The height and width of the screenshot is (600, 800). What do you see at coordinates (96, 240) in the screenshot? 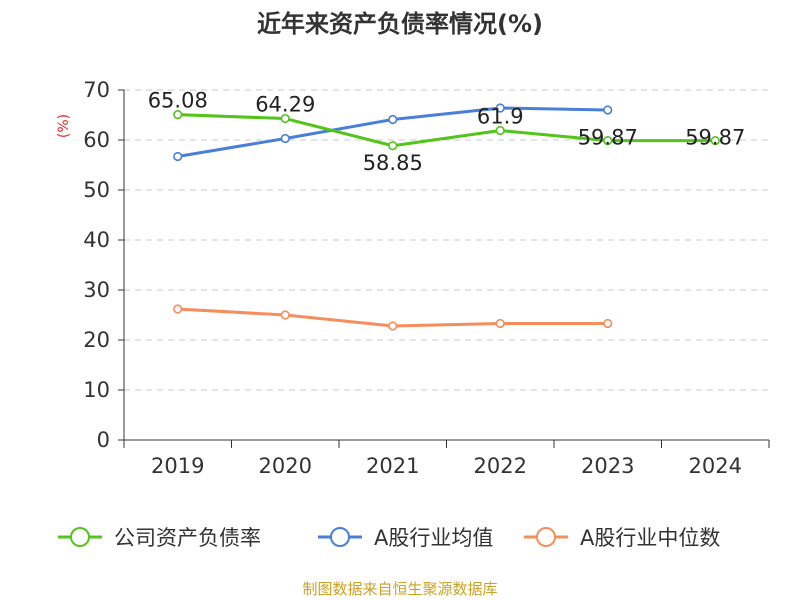
I see `y-tick-label: 40` at bounding box center [96, 240].